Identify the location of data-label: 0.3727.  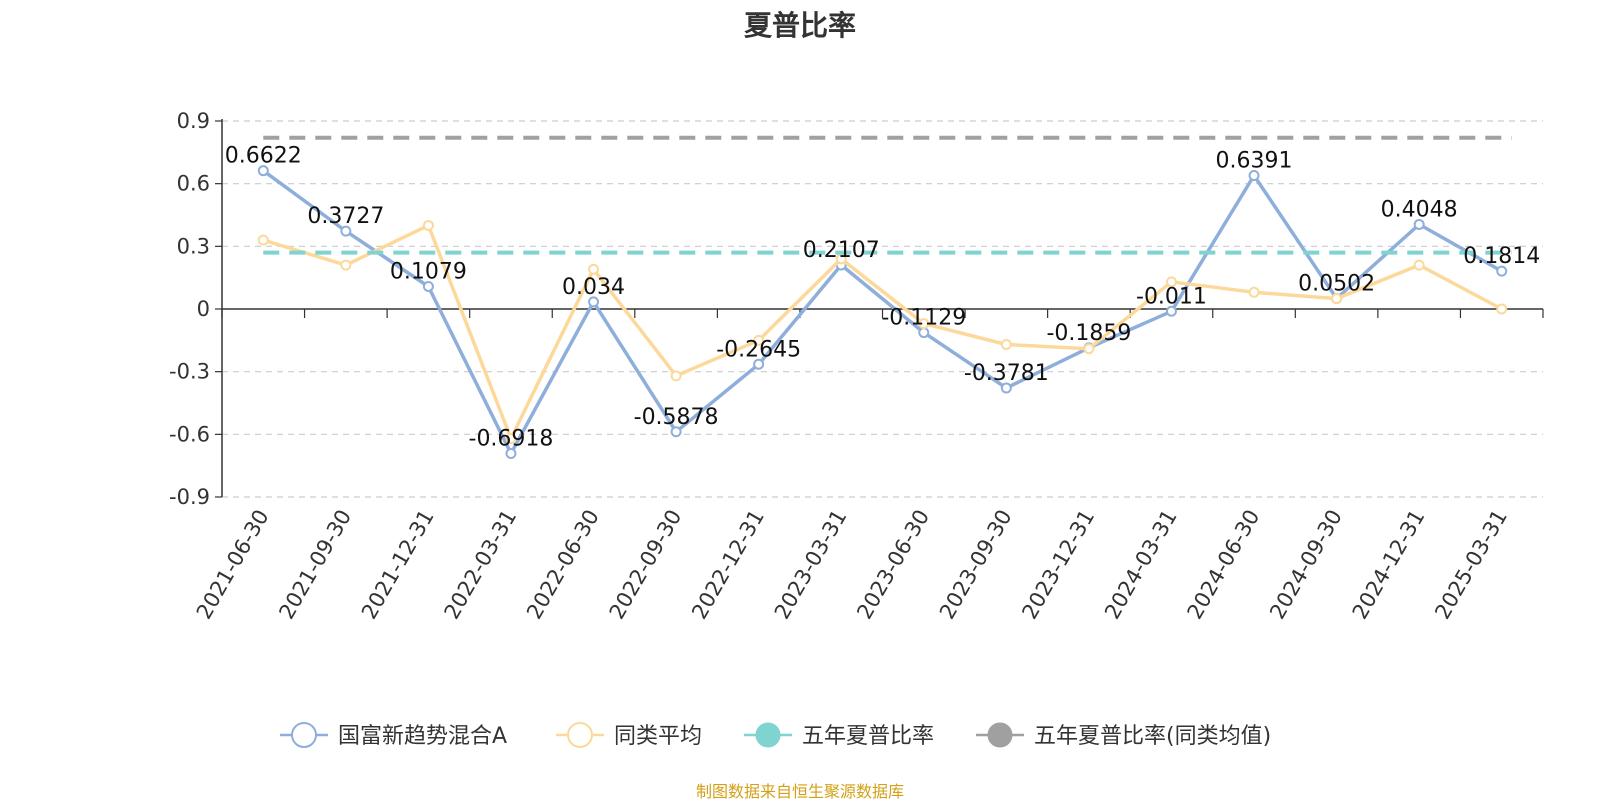
(345, 216).